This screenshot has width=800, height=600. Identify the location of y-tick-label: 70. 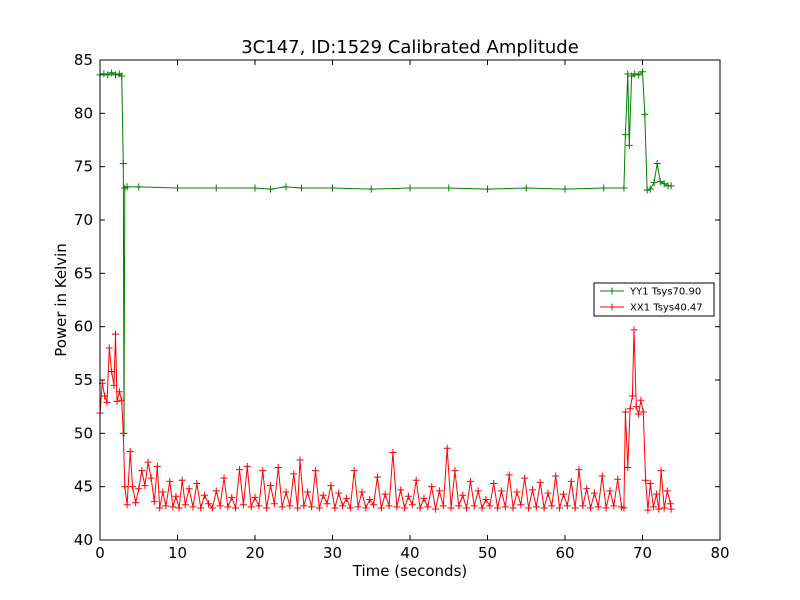
(83, 220).